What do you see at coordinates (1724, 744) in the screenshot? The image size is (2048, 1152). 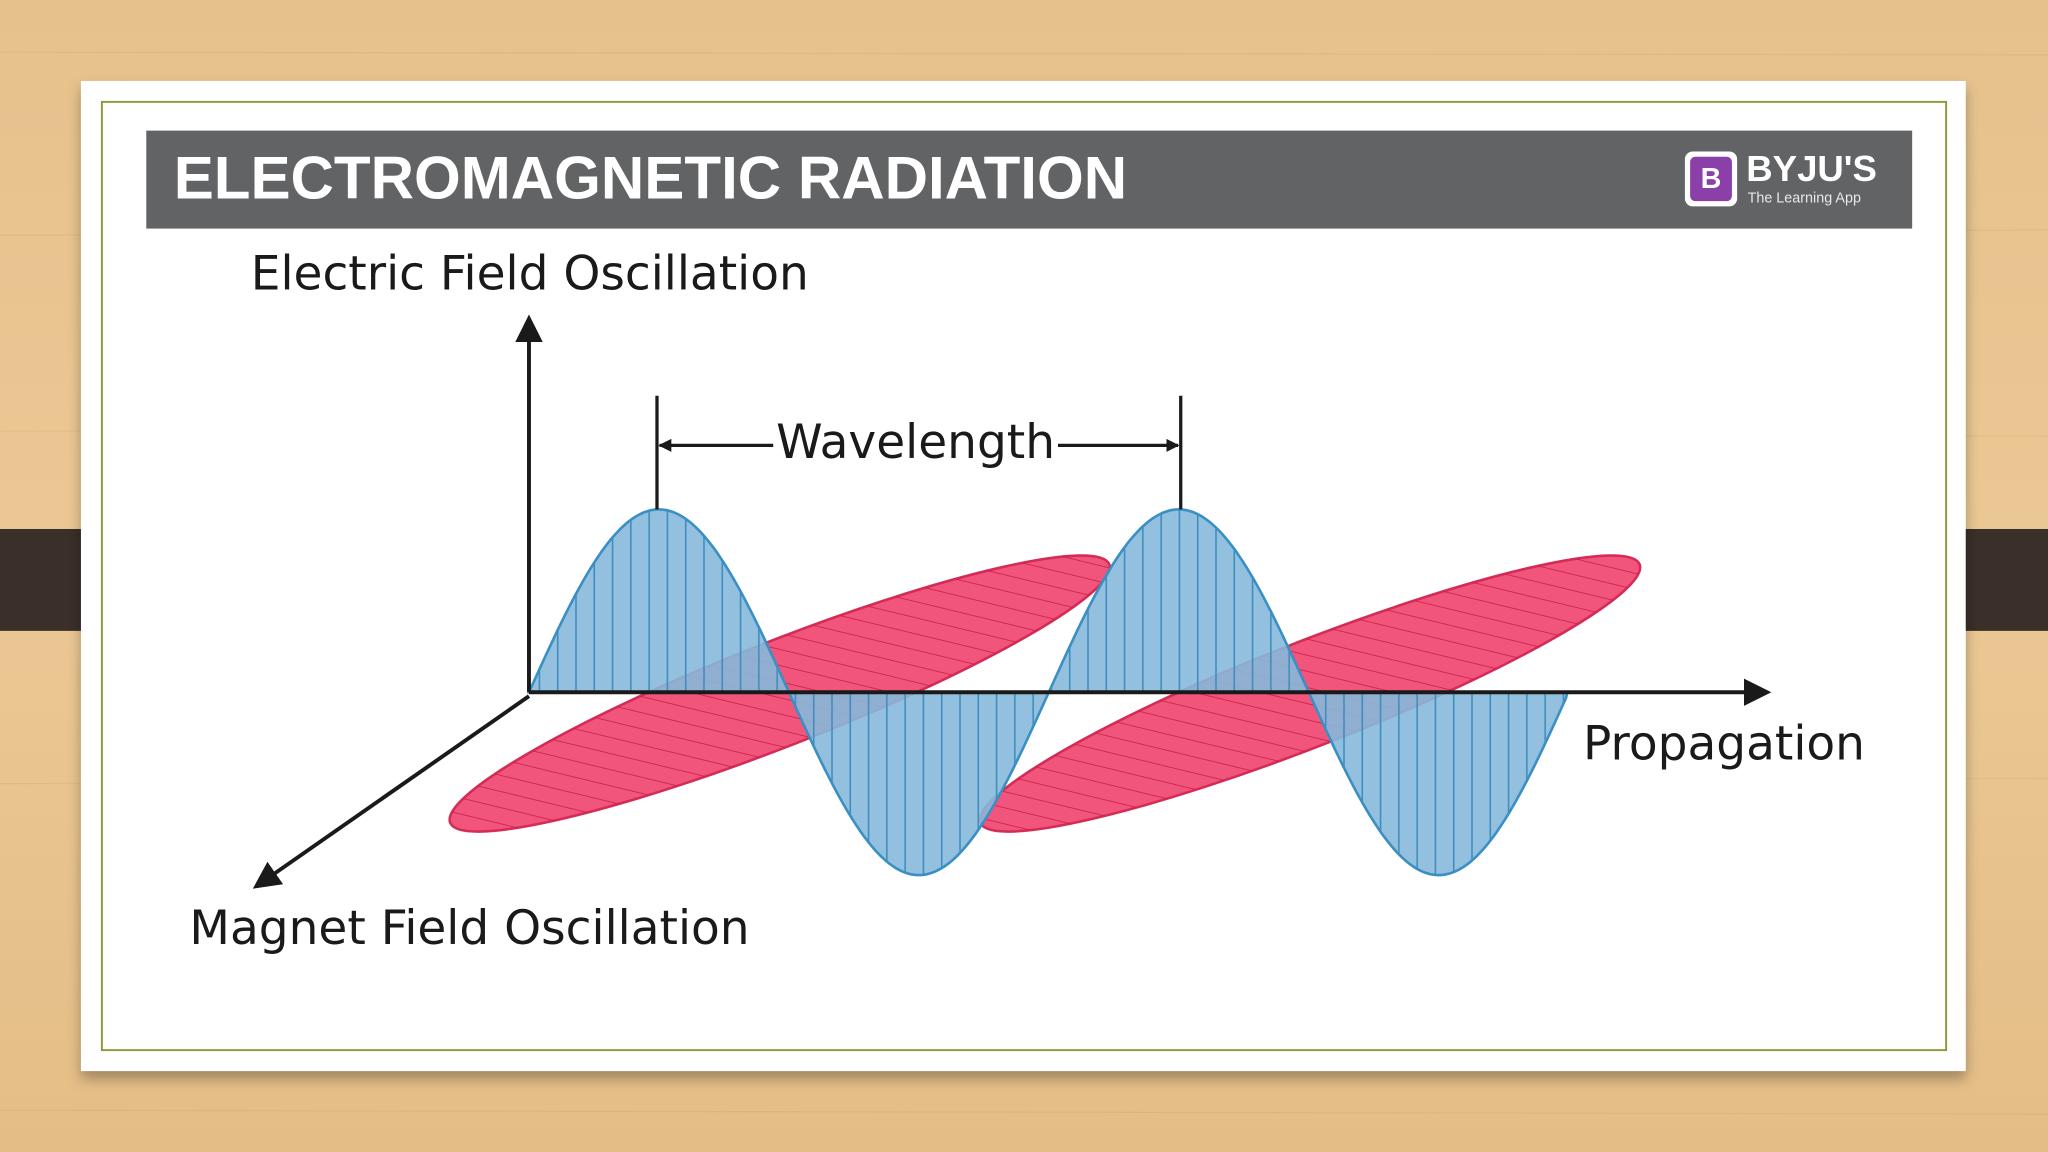 I see `x-axis-label: Propagation` at bounding box center [1724, 744].